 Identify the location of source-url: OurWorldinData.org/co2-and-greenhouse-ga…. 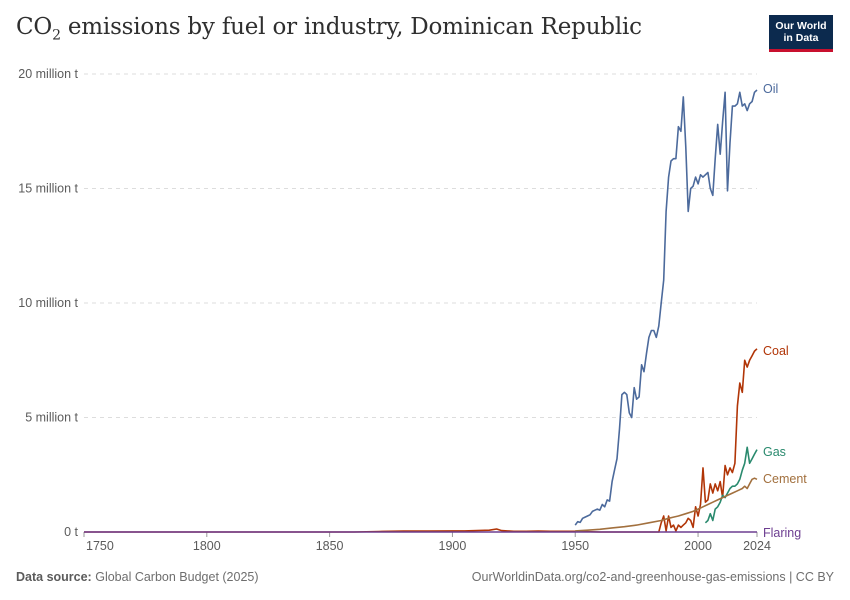
(652, 577).